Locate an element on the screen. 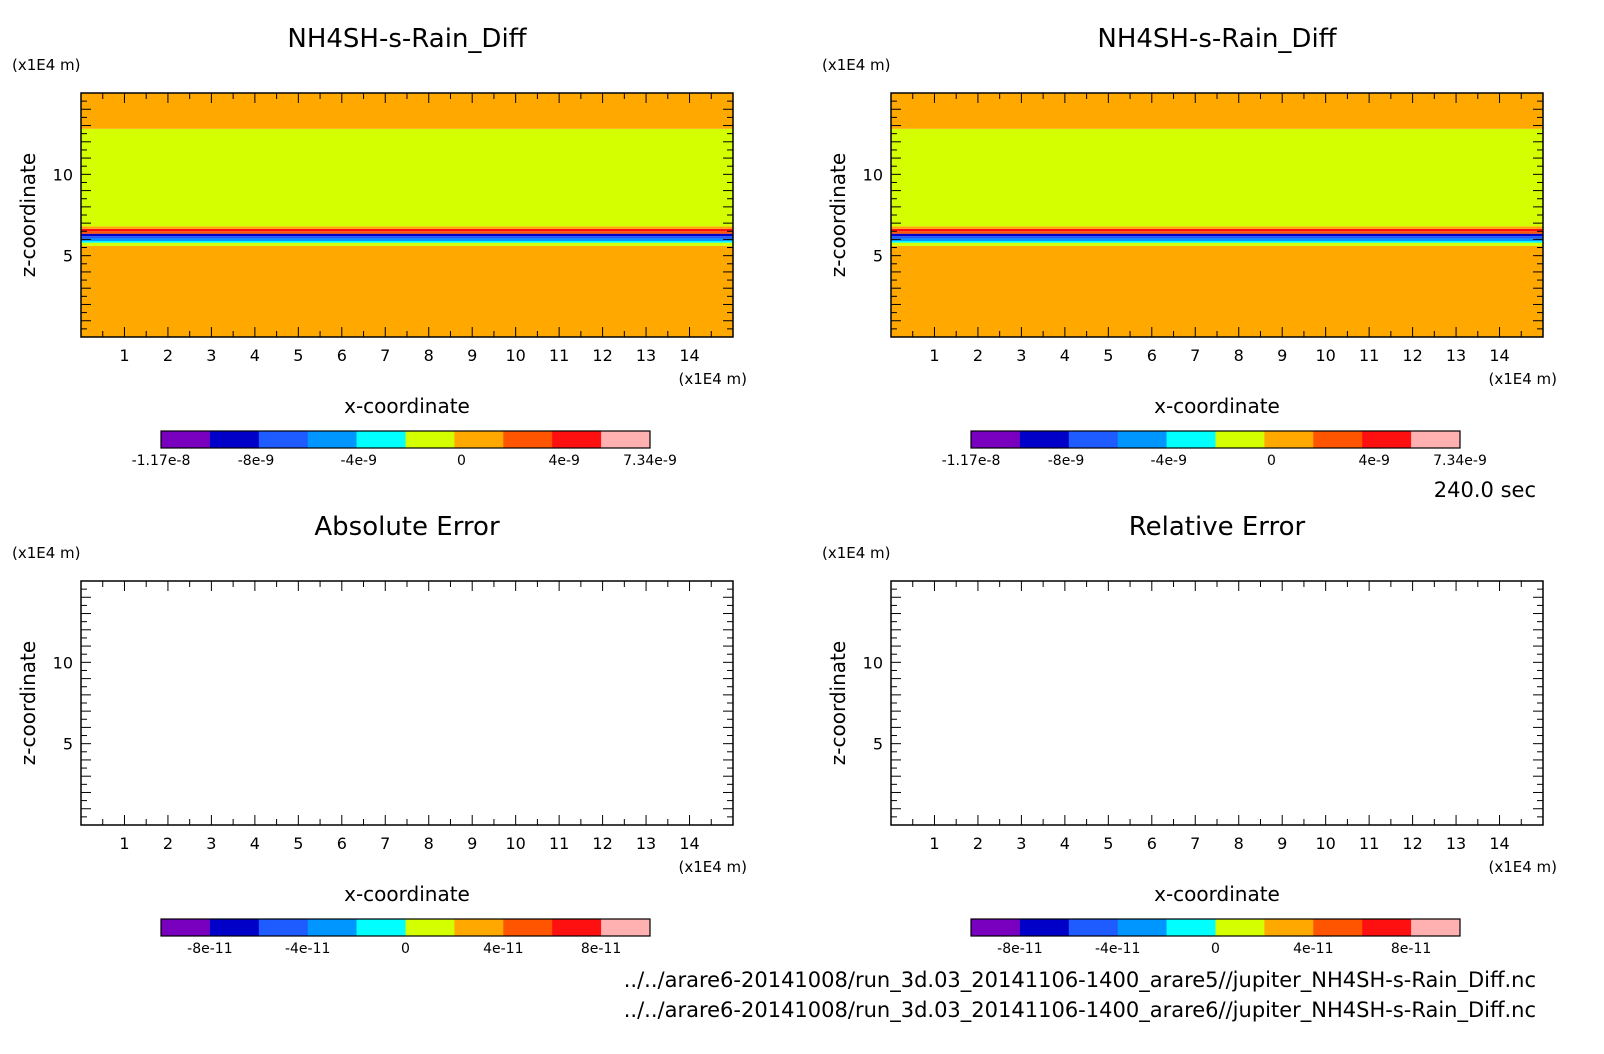 This screenshot has width=1604, height=1054. colorbar-tick-label: -8e-11 is located at coordinates (1019, 949).